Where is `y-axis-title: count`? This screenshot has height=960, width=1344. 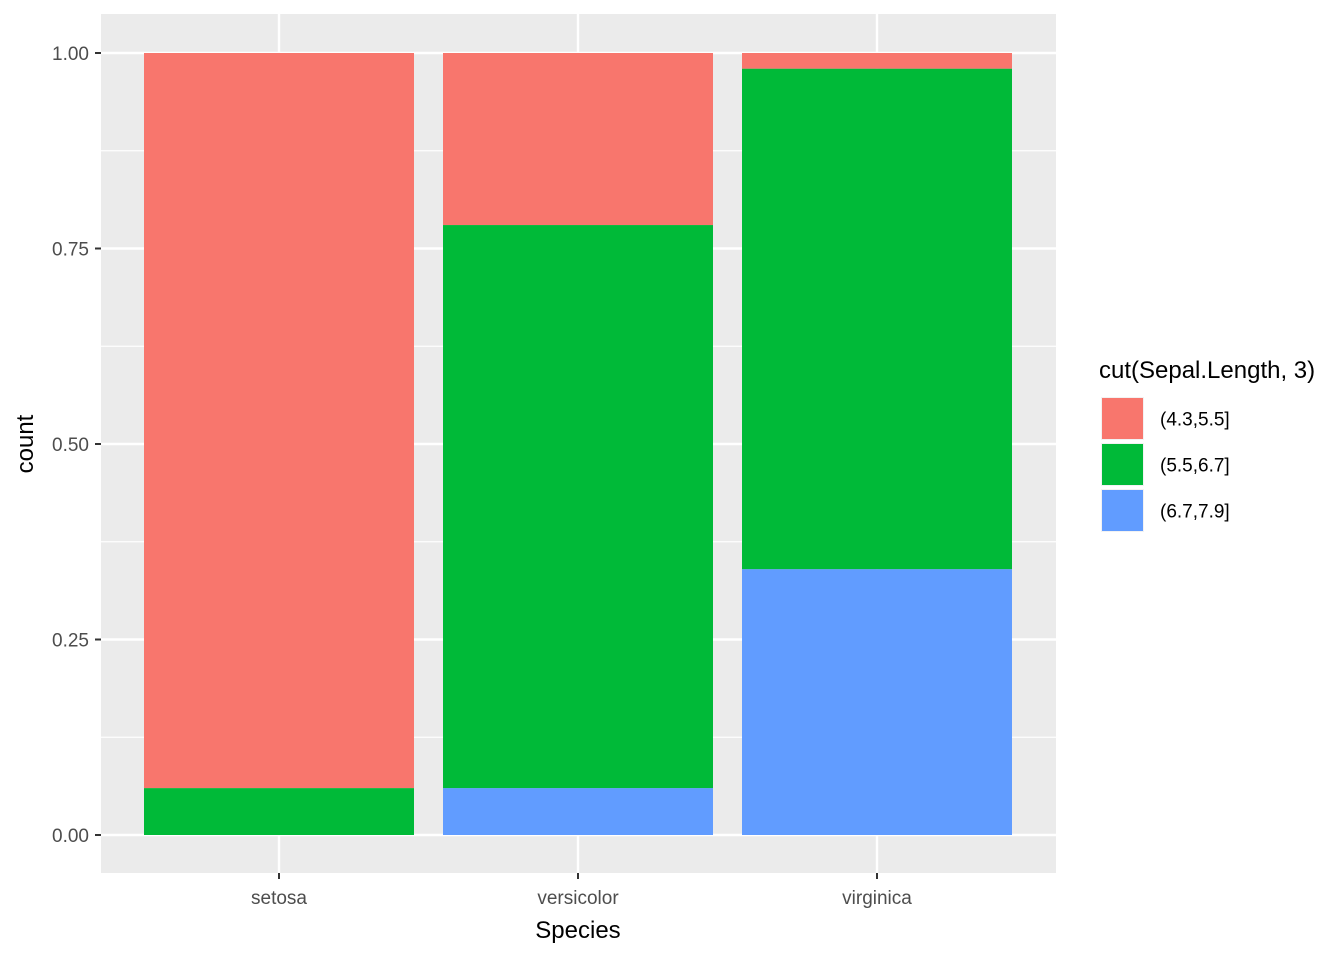
y-axis-title: count is located at coordinates (25, 443).